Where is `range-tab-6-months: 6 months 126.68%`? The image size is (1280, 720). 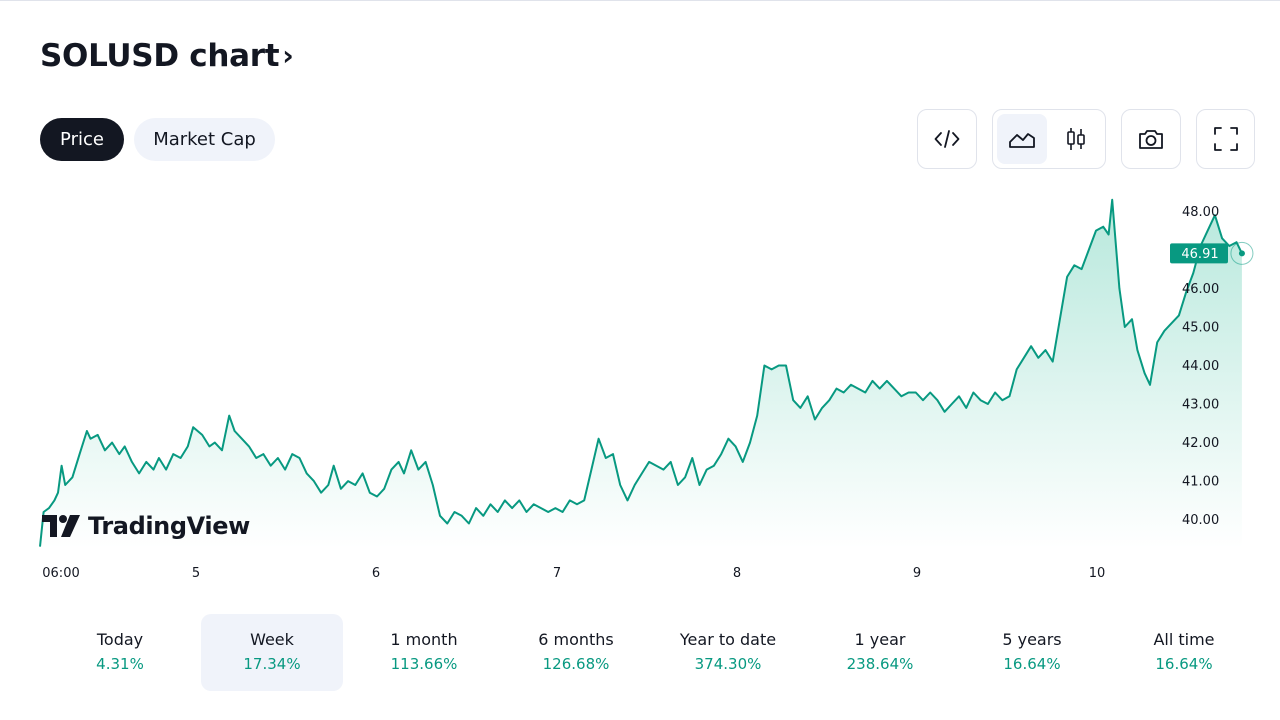
range-tab-6-months: 6 months 126.68% is located at coordinates (576, 652).